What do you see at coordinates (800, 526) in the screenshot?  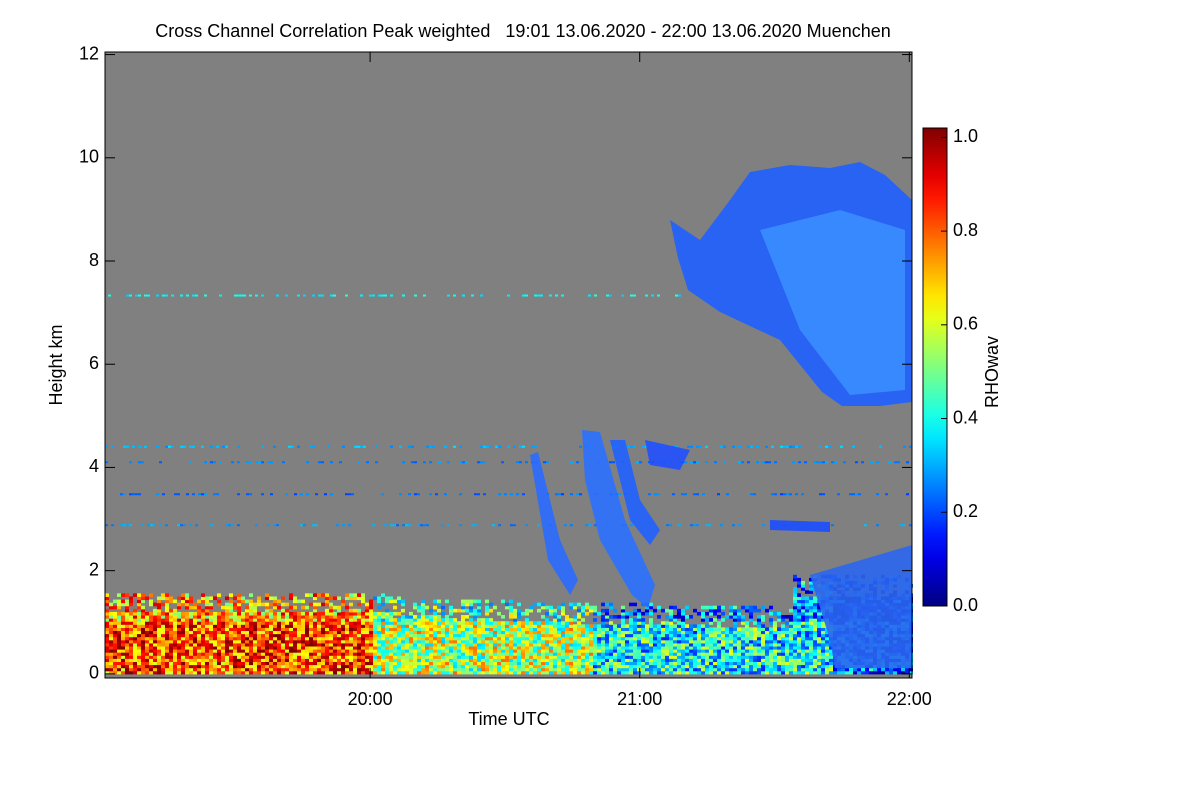 I see `heatmap-region` at bounding box center [800, 526].